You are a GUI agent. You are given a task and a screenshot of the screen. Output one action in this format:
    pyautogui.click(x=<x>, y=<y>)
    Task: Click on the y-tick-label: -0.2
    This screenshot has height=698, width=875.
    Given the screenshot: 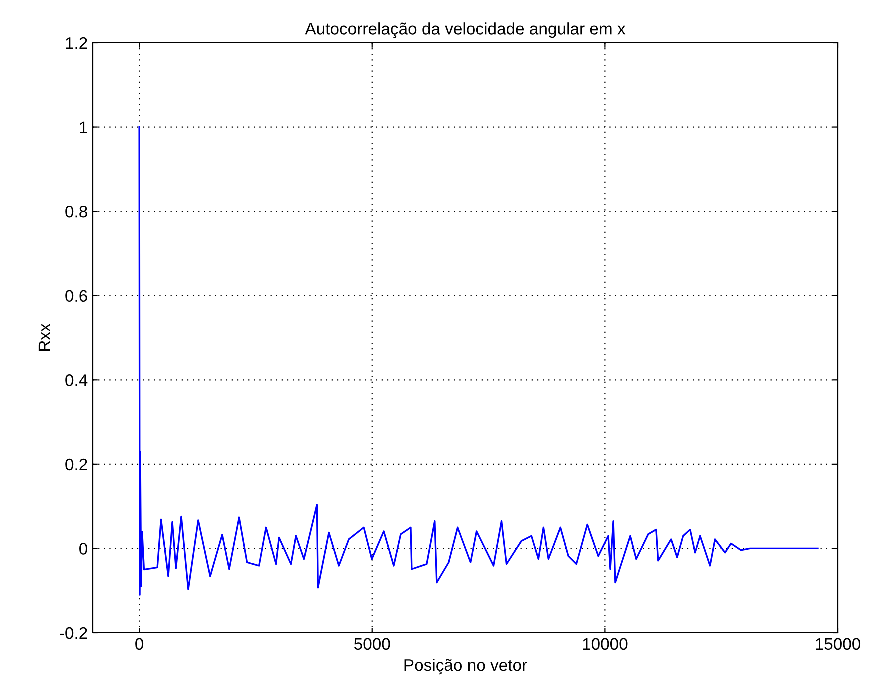 What is the action you would take?
    pyautogui.click(x=74, y=633)
    